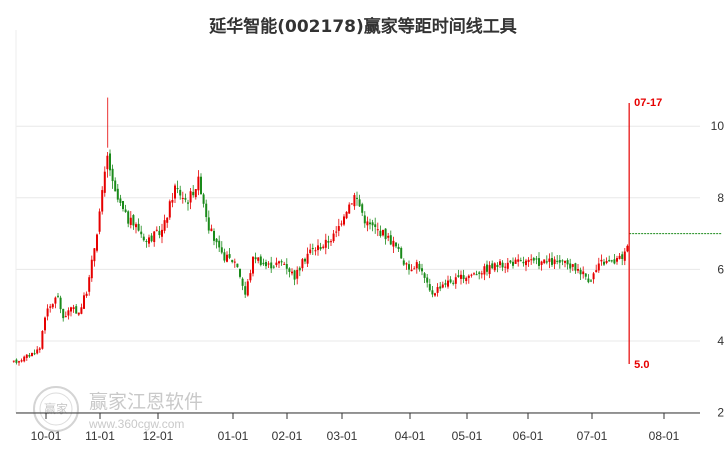 Image resolution: width=726 pixels, height=450 pixels. I want to click on x-tick-10-01: 10-01, so click(46, 436).